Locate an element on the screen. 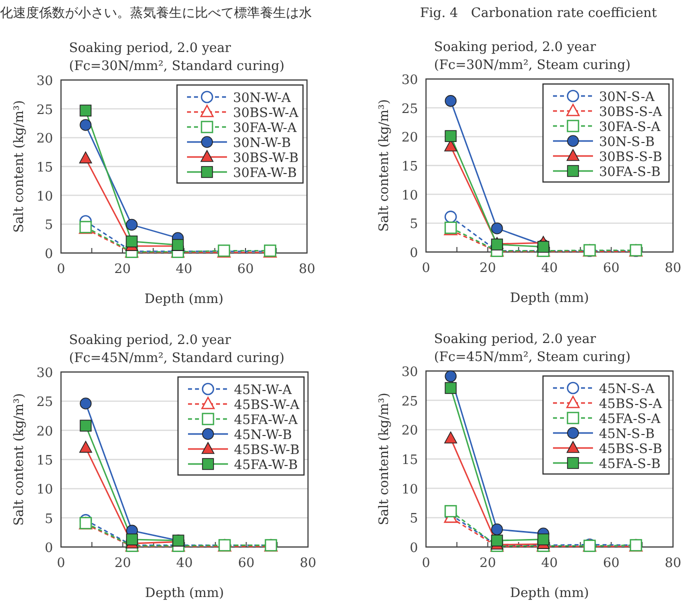 The height and width of the screenshot is (607, 696). legend-label: 45FA-S-B is located at coordinates (630, 464).